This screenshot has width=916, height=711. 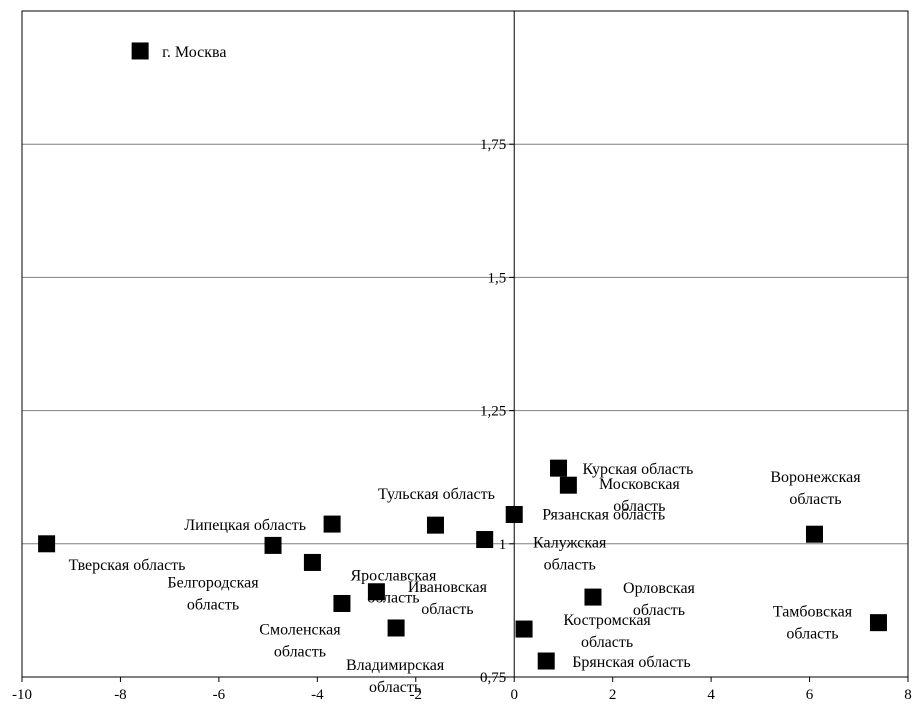 What do you see at coordinates (613, 695) in the screenshot?
I see `x-tick-label: 2` at bounding box center [613, 695].